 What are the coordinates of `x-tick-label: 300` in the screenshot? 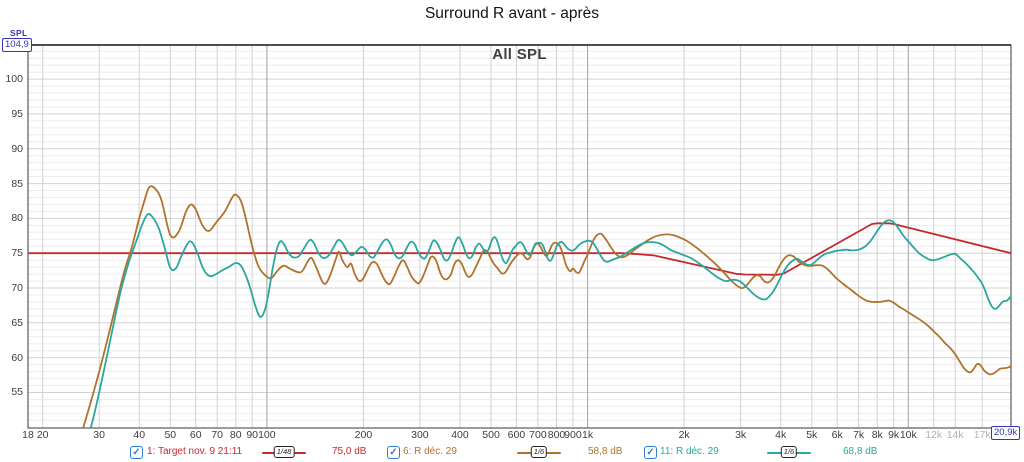 It's located at (420, 435).